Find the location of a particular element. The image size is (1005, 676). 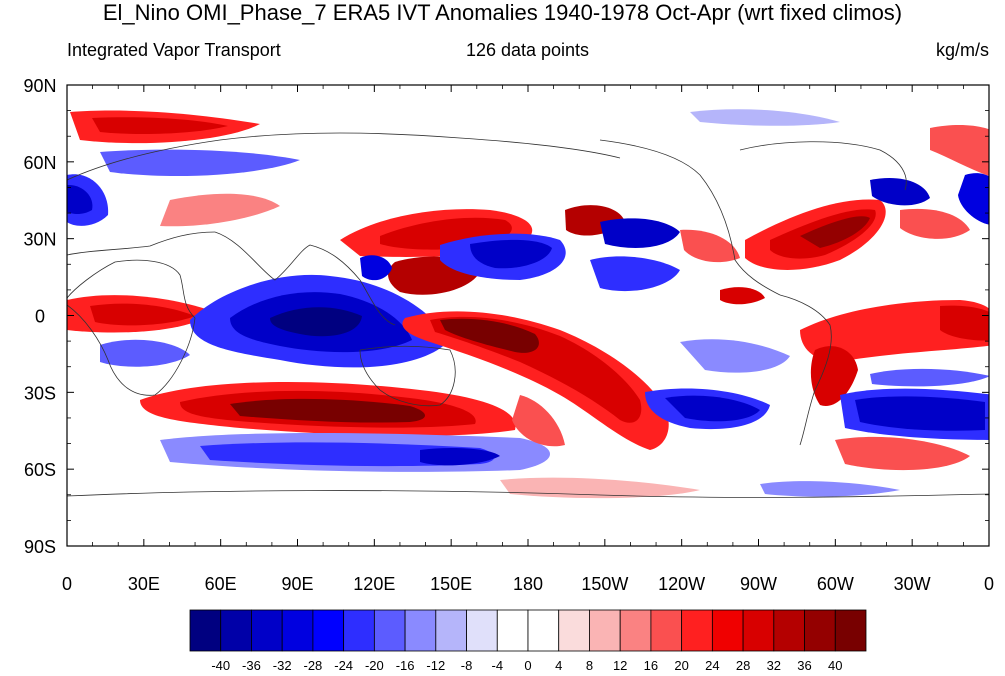

colorbar-label: -16 is located at coordinates (405, 665).